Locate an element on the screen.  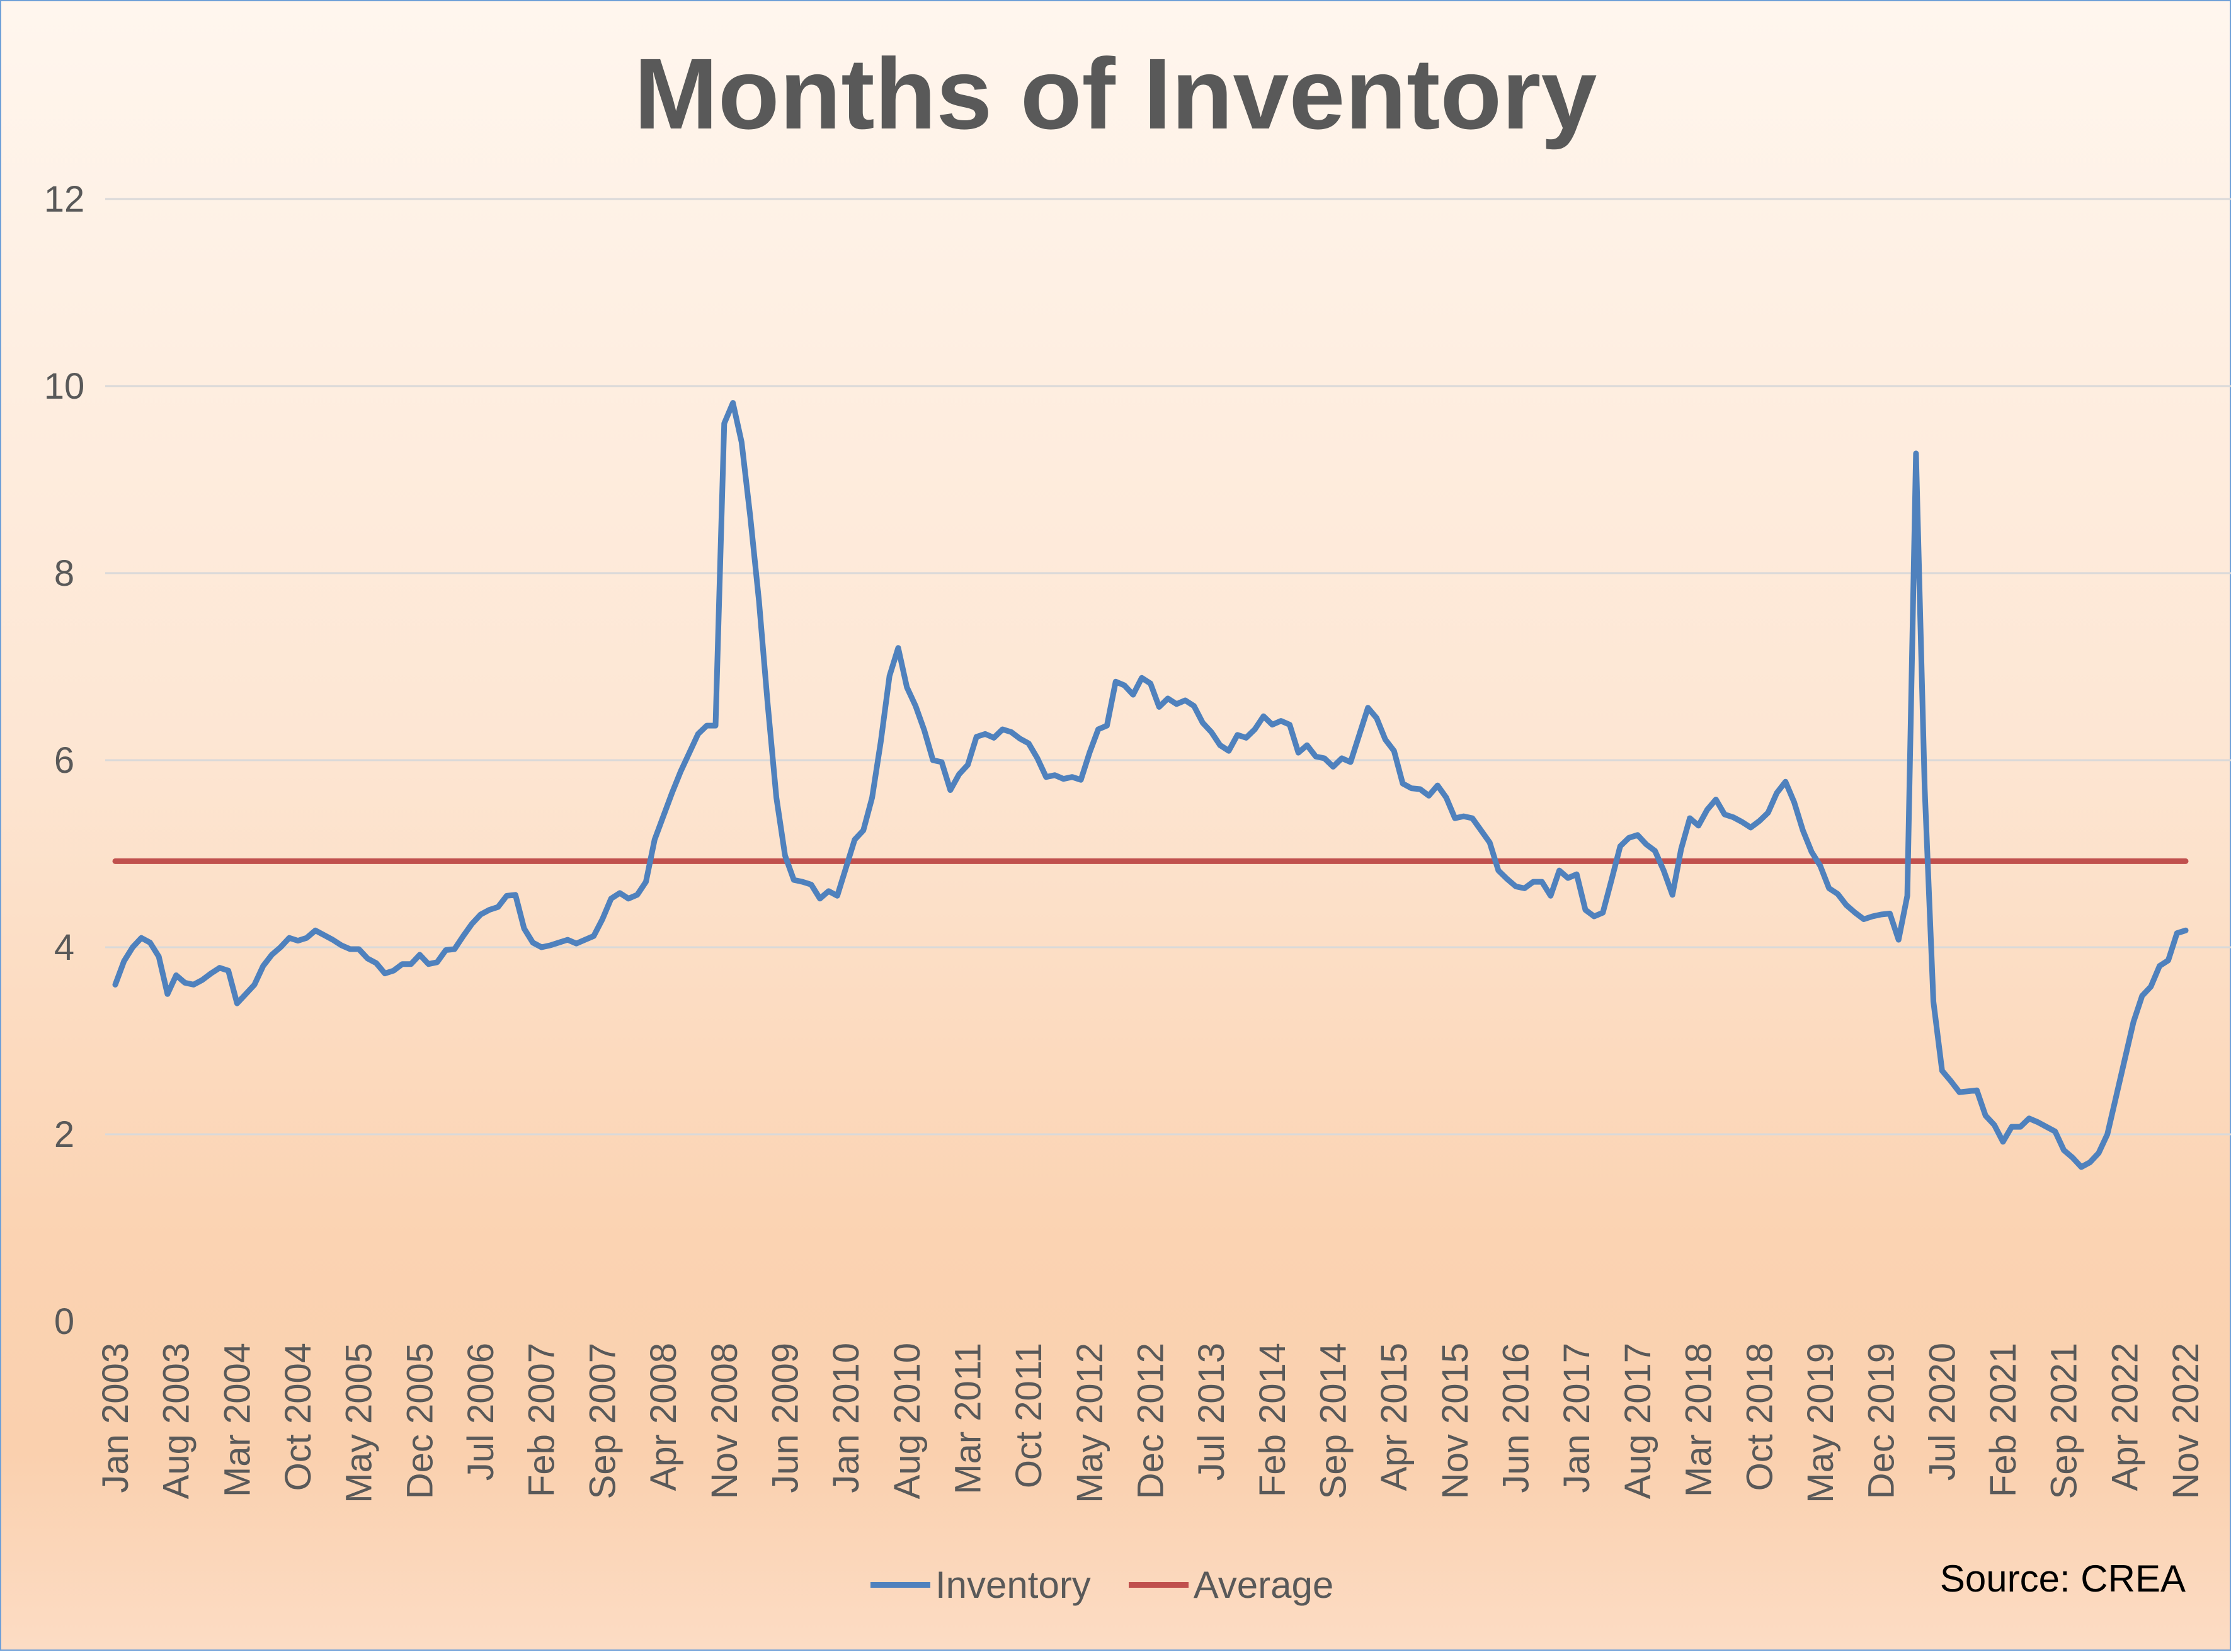
legend-item-inventory: Inventory is located at coordinates (980, 1585).